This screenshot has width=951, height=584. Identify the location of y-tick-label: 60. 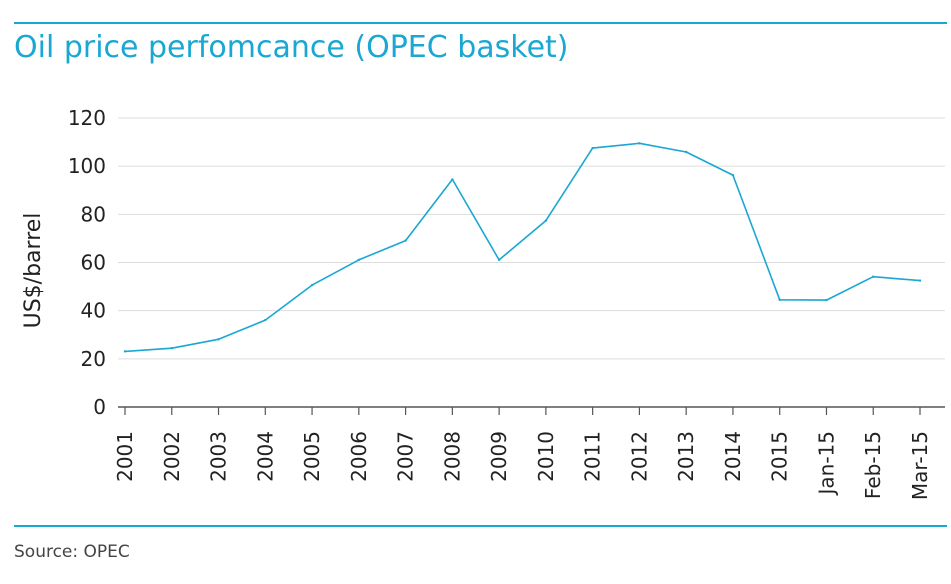
(93, 263).